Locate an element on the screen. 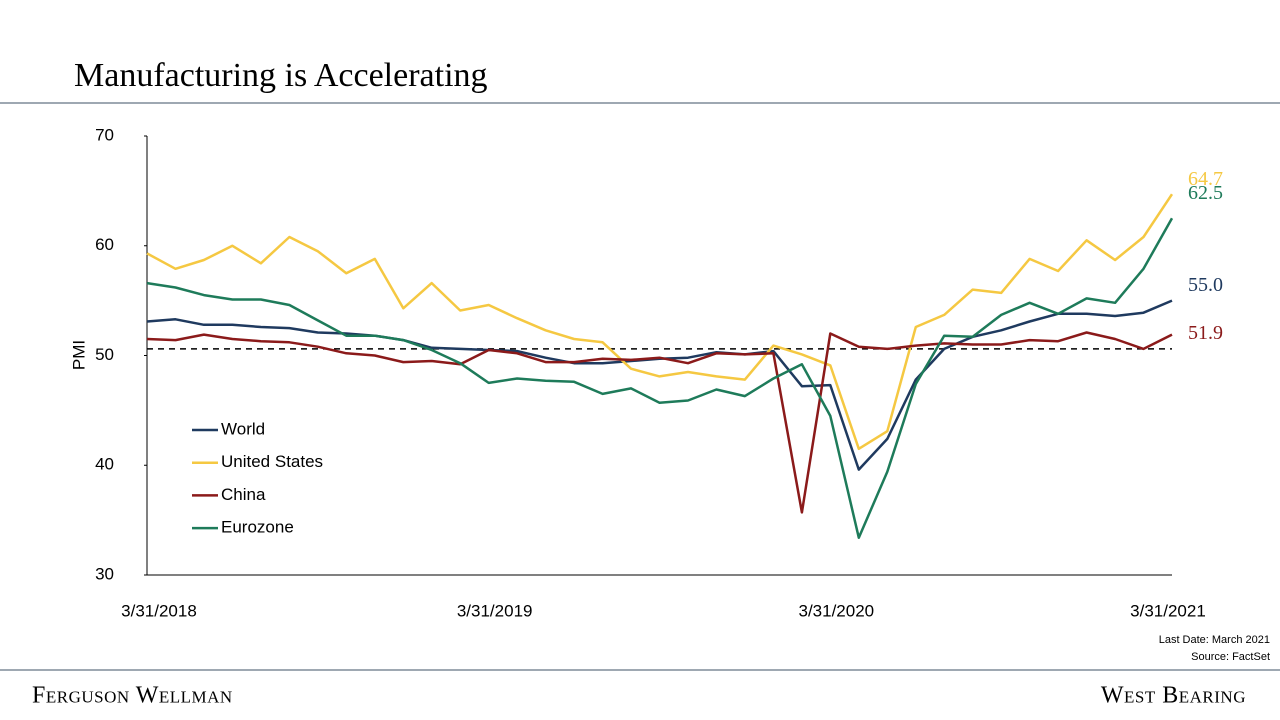 This screenshot has height=720, width=1280. x-tick-label: 3/31/2018 is located at coordinates (159, 610).